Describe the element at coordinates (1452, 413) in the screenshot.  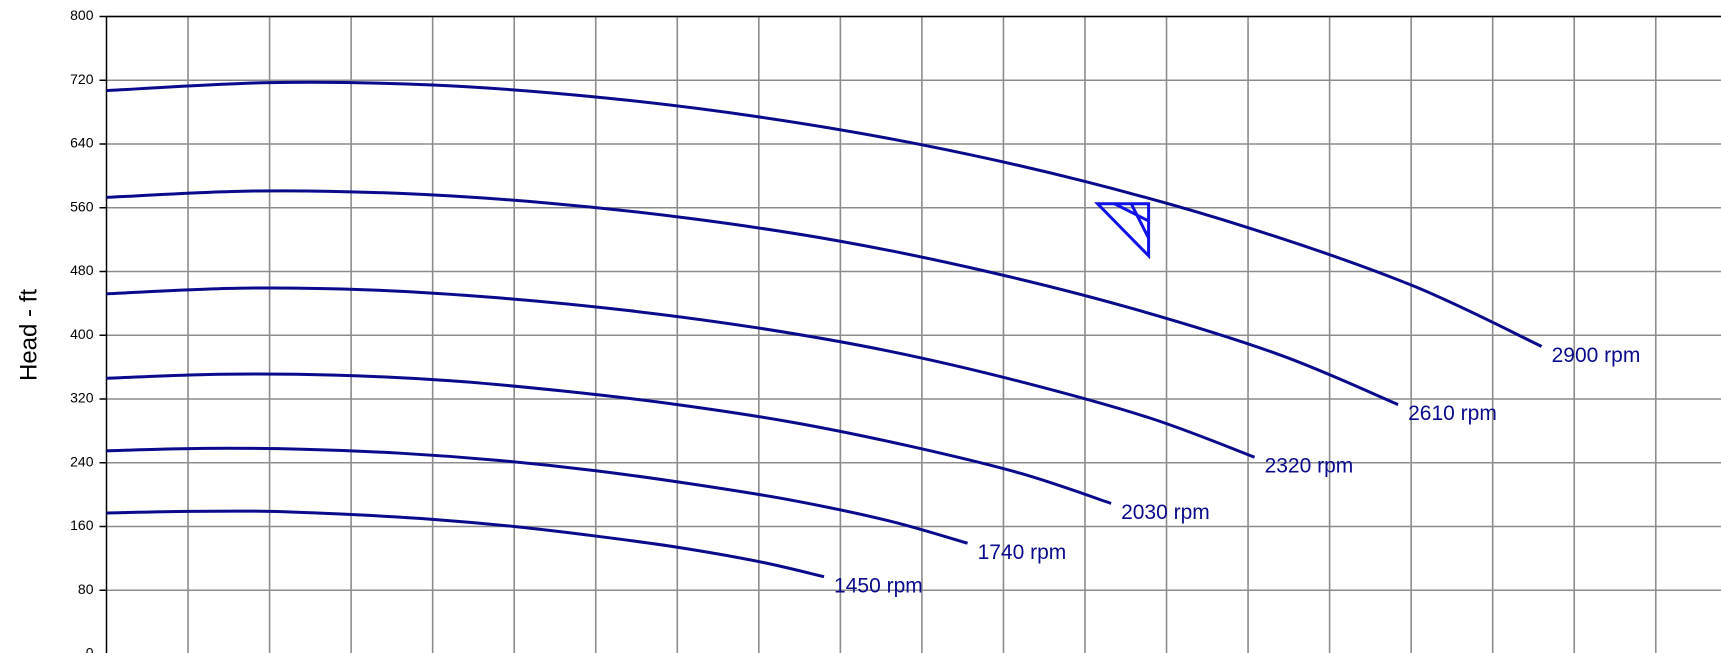
I see `curve-label: 2610 rpm` at that location.